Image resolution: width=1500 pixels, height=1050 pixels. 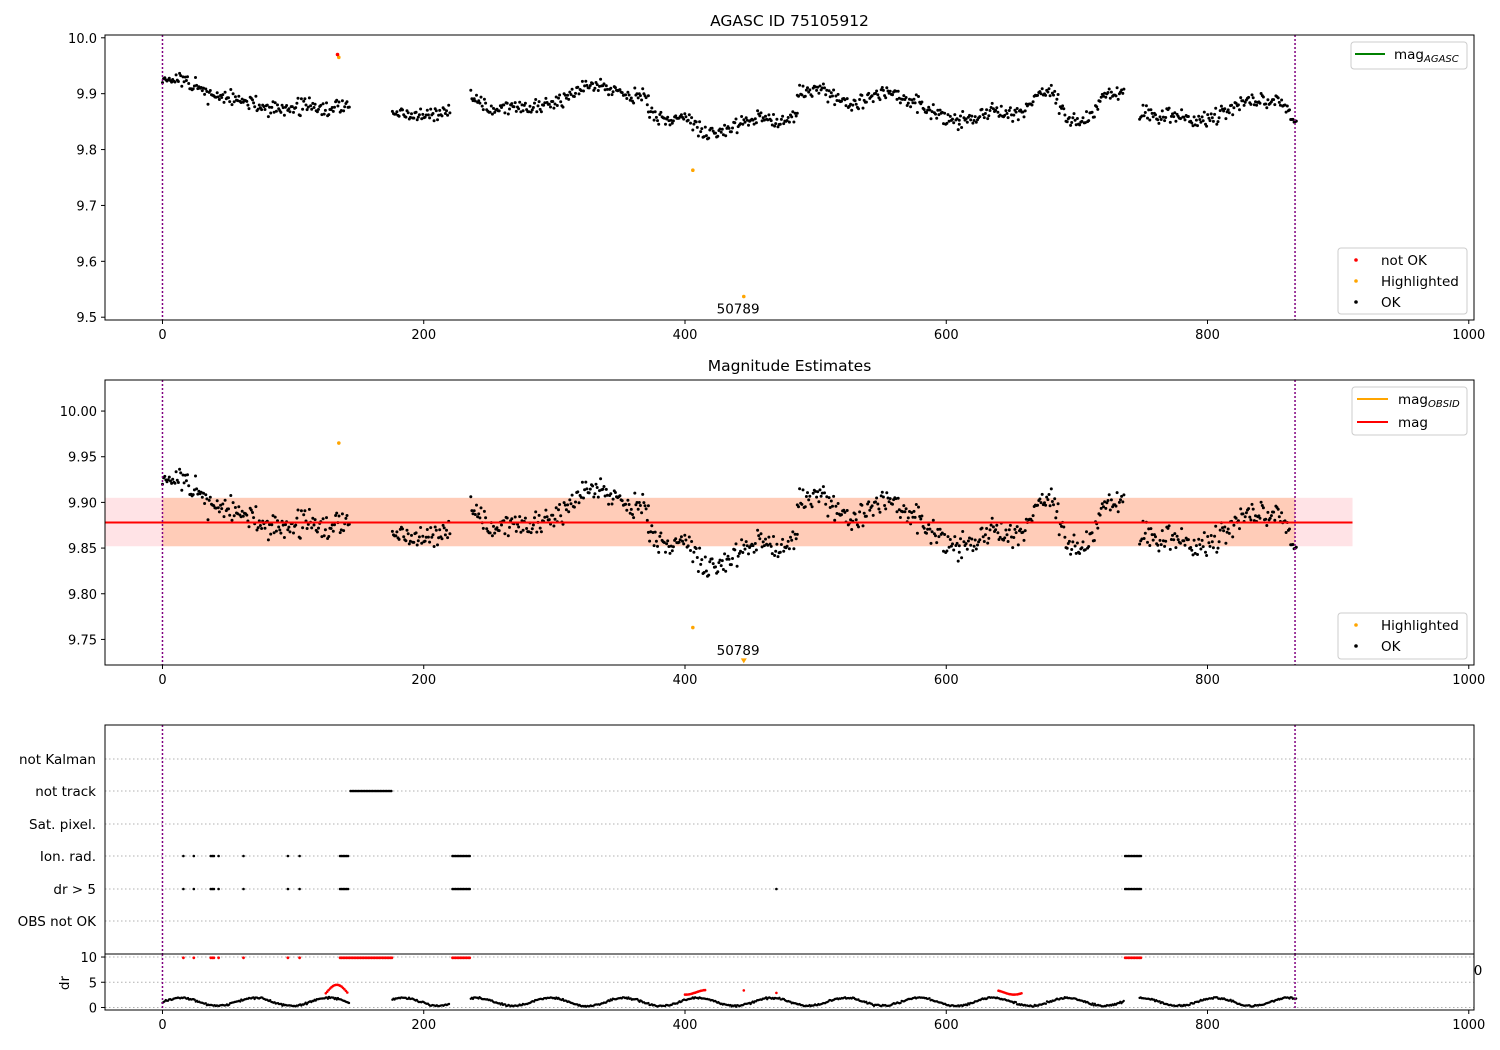 I want to click on x-tick-label: 400, so click(x=685, y=680).